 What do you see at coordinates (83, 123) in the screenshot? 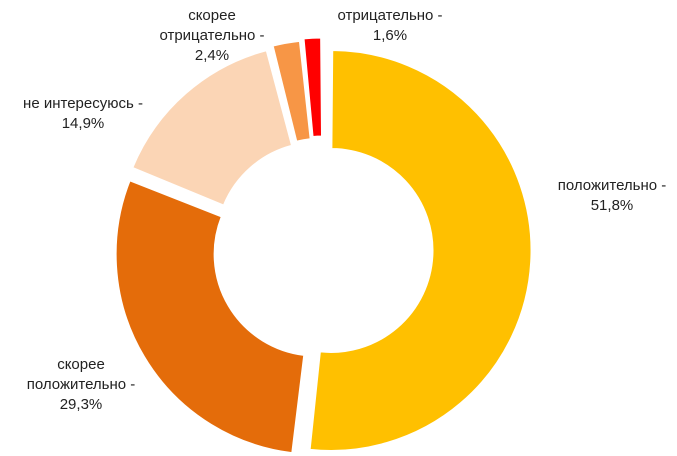
I see `label-slice-ne-interesuyus-line-2: 14,9%` at bounding box center [83, 123].